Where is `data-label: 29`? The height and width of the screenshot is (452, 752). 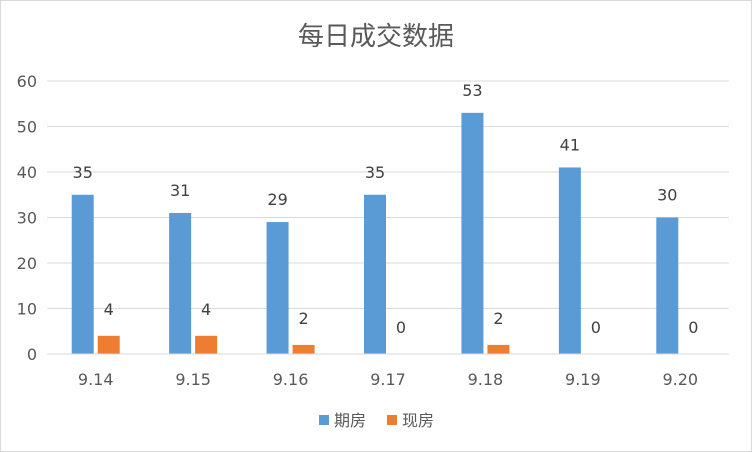
data-label: 29 is located at coordinates (277, 199).